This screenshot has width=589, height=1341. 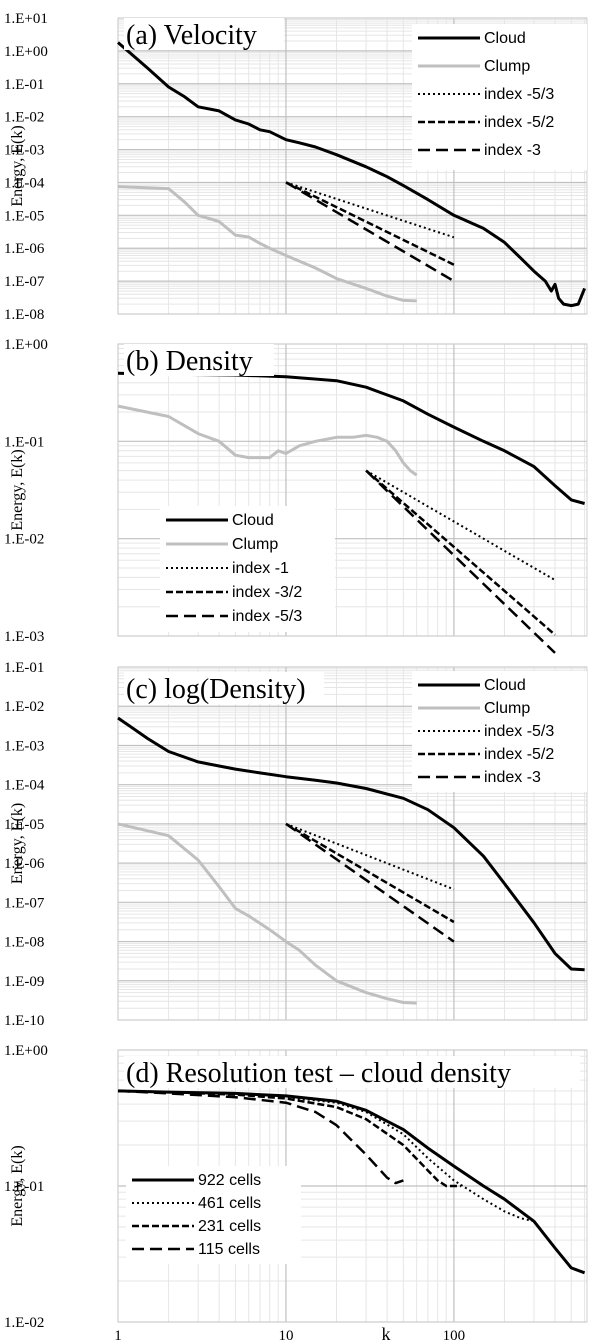 I want to click on panel-title: (b) Density, so click(x=189, y=361).